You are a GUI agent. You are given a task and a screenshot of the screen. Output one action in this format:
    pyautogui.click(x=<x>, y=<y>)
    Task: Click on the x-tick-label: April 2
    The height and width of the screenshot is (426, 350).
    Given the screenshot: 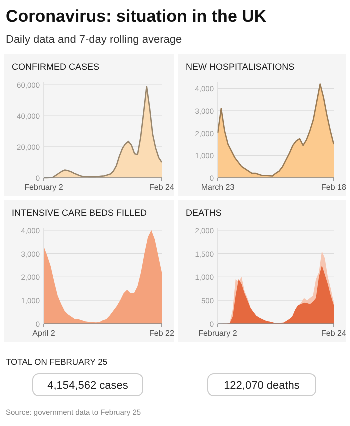 What is the action you would take?
    pyautogui.click(x=44, y=333)
    